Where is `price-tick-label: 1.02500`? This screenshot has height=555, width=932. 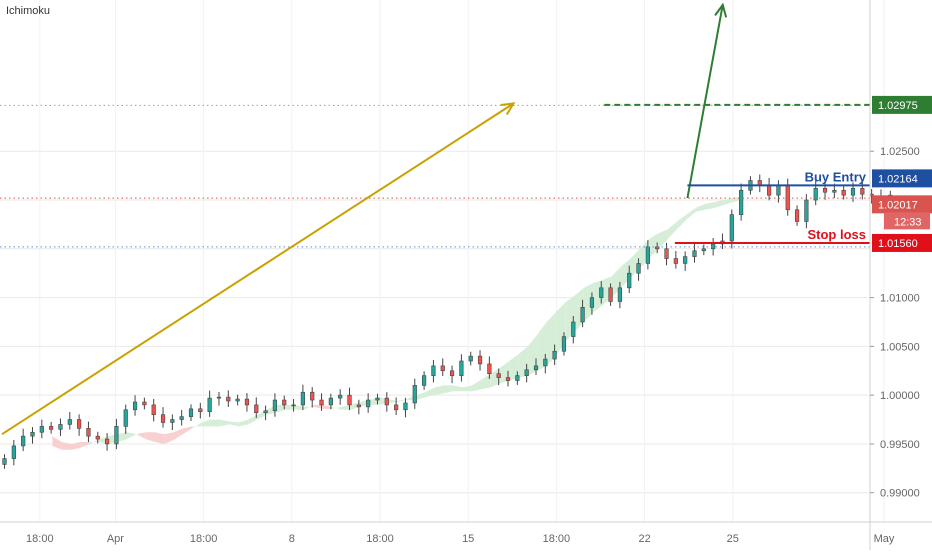 price-tick-label: 1.02500 is located at coordinates (900, 152).